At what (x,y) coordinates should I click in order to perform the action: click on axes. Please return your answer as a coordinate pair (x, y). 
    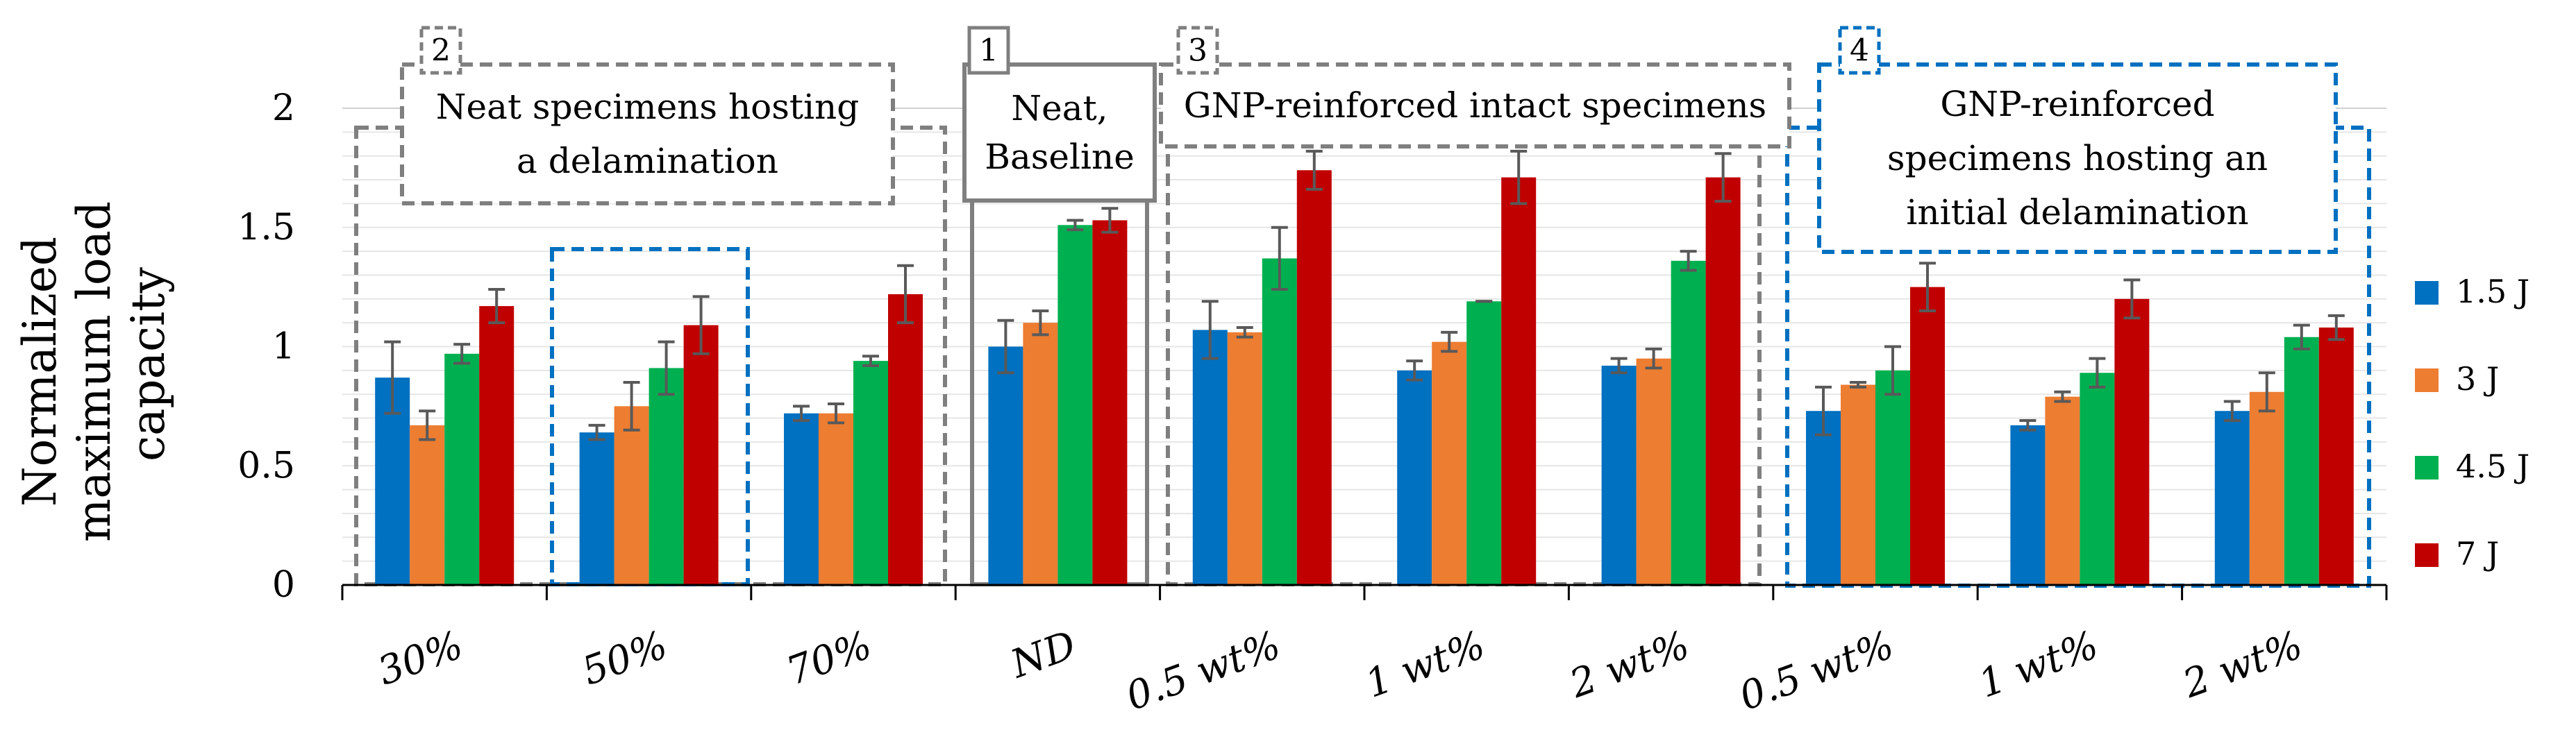
    Looking at the image, I should click on (1364, 592).